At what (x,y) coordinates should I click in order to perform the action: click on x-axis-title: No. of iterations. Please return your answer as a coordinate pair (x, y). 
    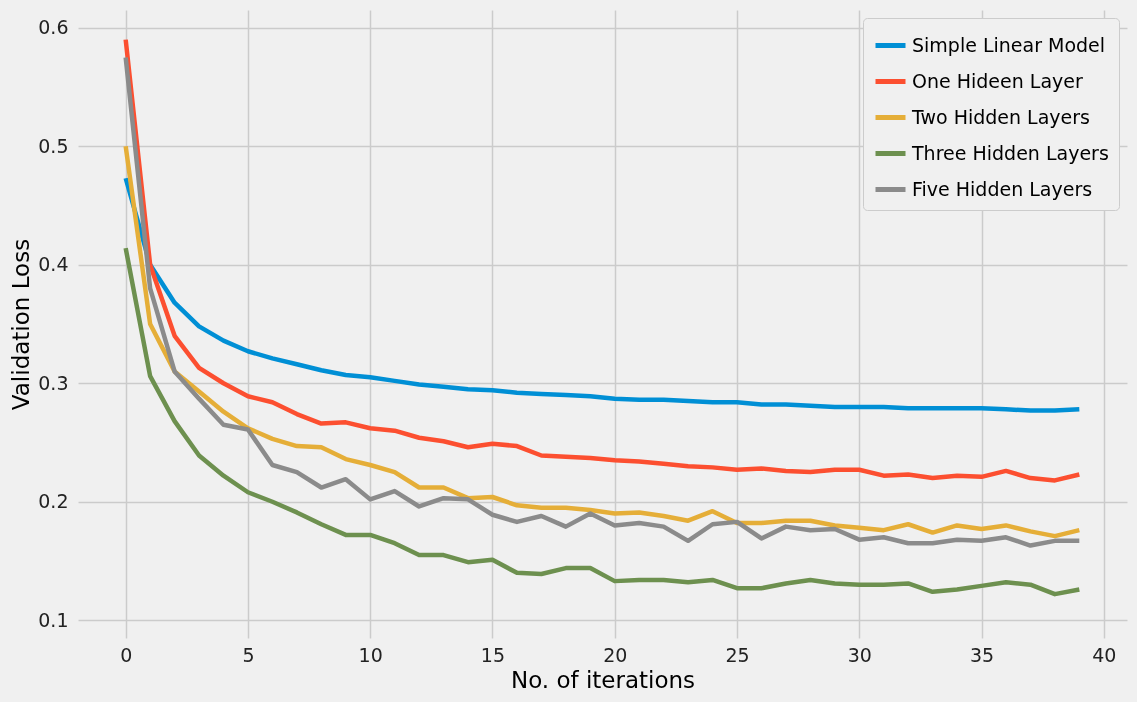
    Looking at the image, I should click on (603, 679).